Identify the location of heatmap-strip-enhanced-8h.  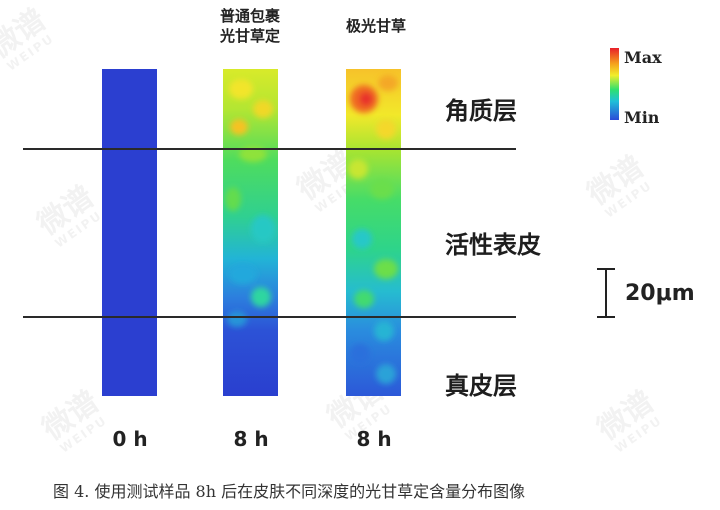
(373, 232).